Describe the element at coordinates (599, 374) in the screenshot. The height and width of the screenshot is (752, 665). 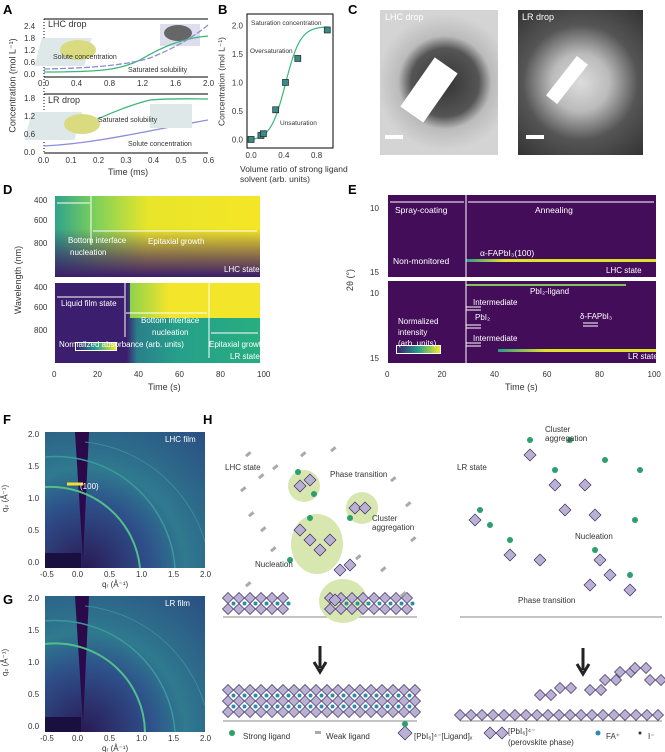
I see `e-xtick: 80` at that location.